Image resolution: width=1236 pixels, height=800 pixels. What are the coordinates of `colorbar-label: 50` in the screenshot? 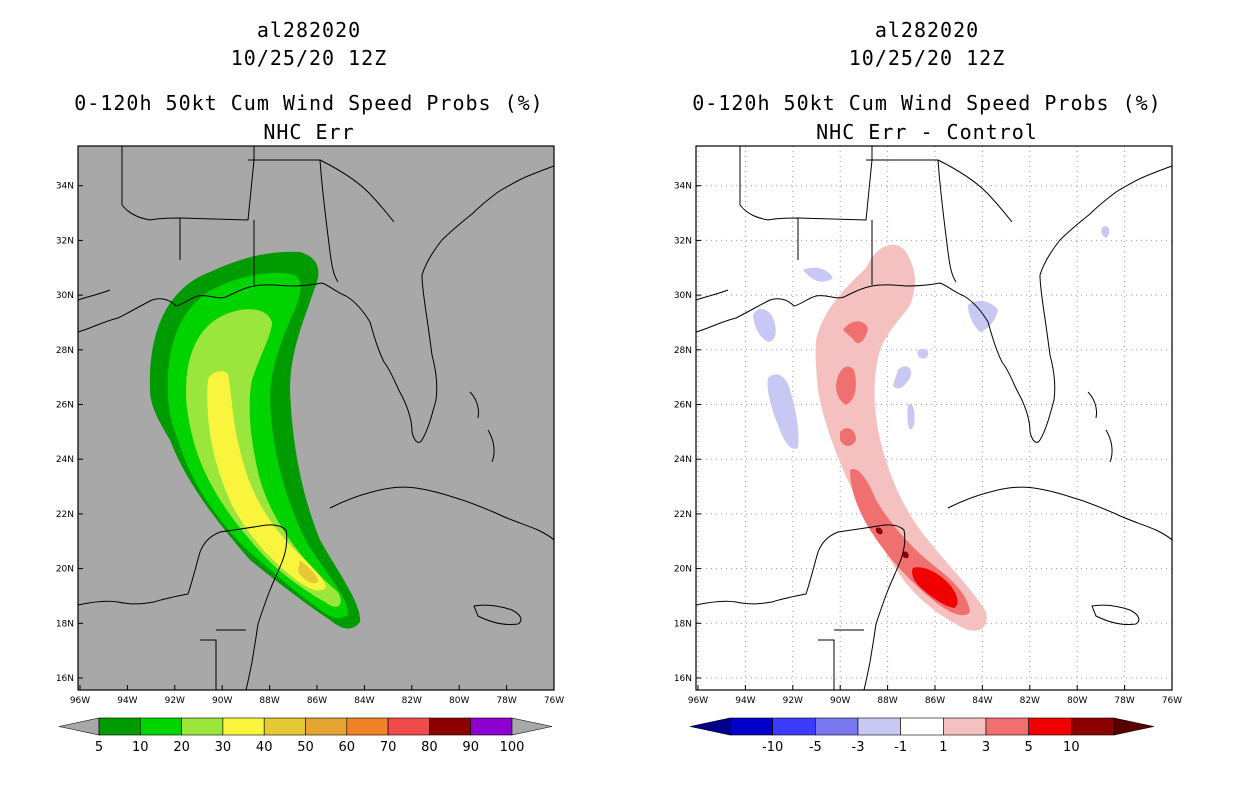 It's located at (305, 747).